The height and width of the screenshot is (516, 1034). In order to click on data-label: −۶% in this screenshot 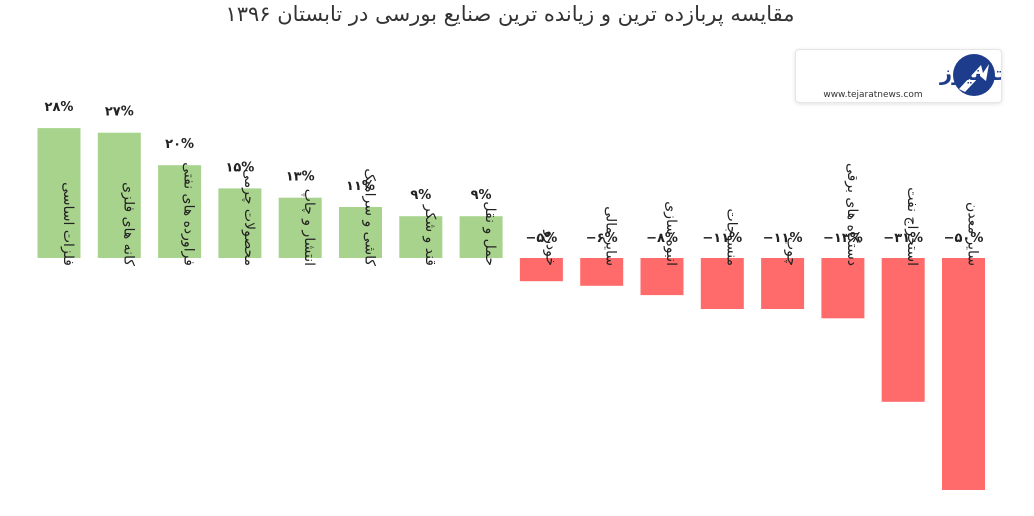, I will do `click(602, 238)`.